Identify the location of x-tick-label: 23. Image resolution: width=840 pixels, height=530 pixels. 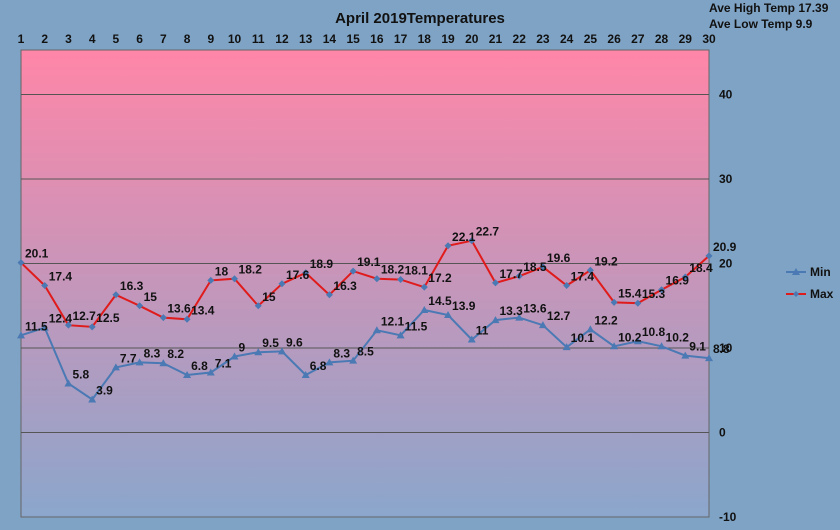
(543, 39).